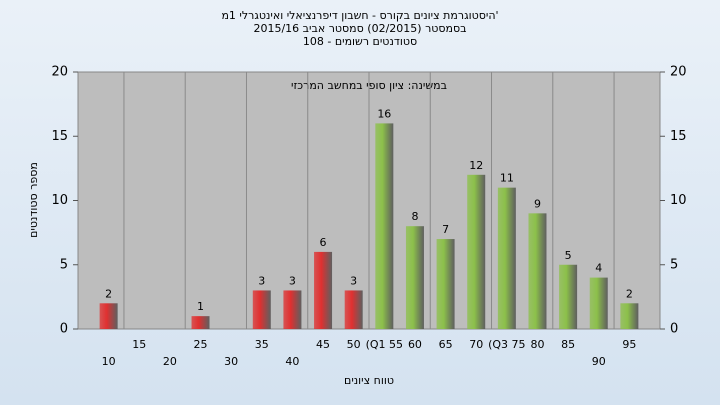 The height and width of the screenshot is (405, 720). What do you see at coordinates (384, 113) in the screenshot?
I see `data-label: 16` at bounding box center [384, 113].